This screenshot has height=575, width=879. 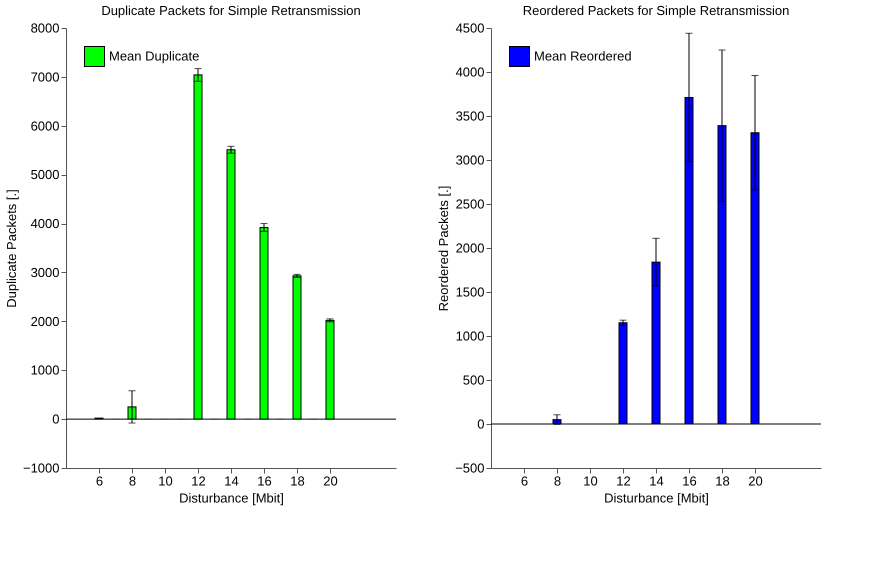 I want to click on y-tick-label: −1000, so click(x=41, y=468).